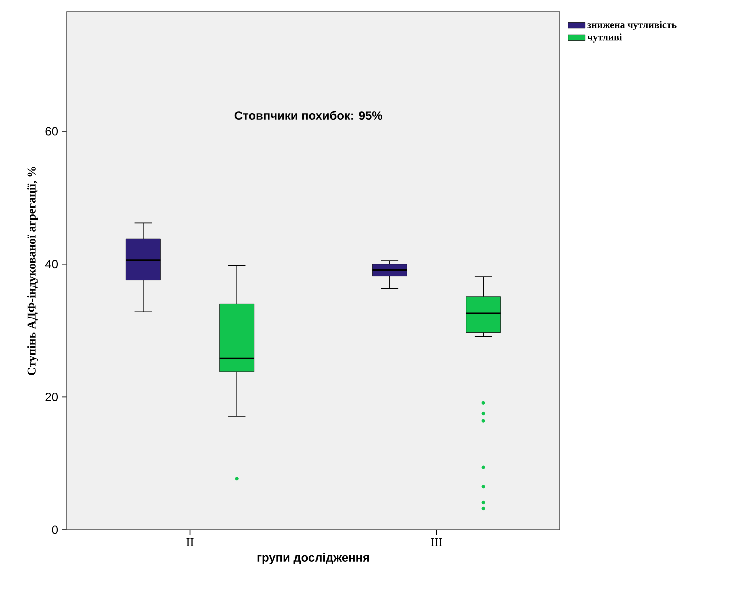 This screenshot has height=596, width=748. I want to click on x-tick-label: II, so click(190, 542).